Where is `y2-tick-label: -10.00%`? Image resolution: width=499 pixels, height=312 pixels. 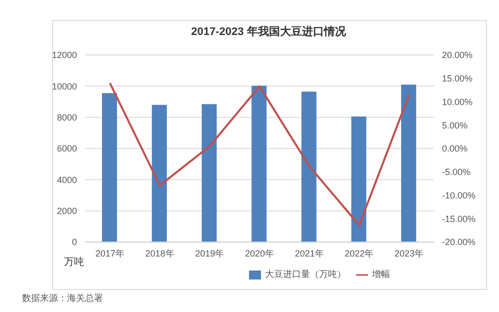
y2-tick-label: -10.00% is located at coordinates (459, 195).